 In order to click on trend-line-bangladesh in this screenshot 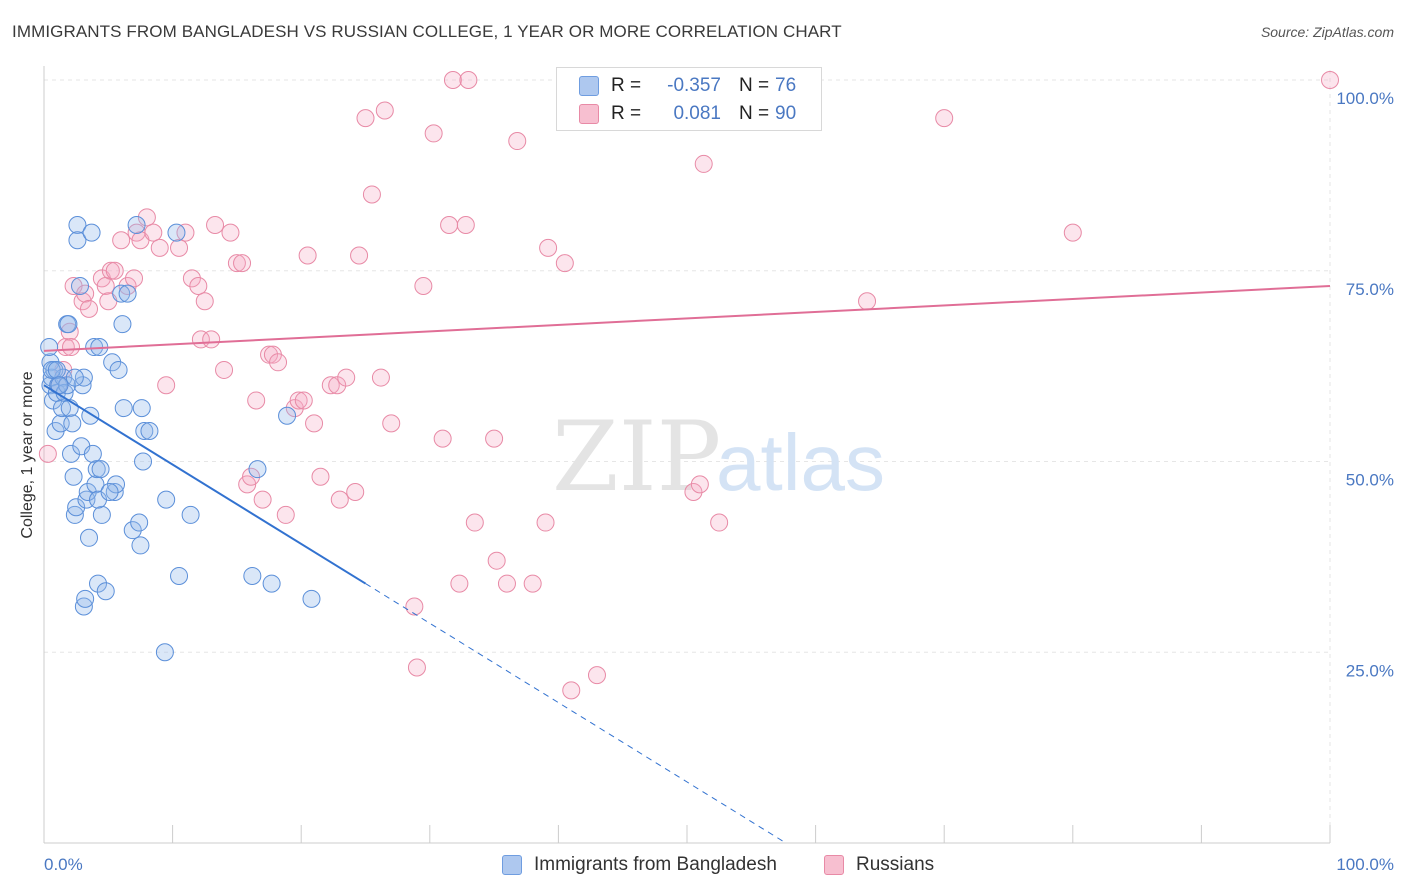, I will do `click(205, 484)`.